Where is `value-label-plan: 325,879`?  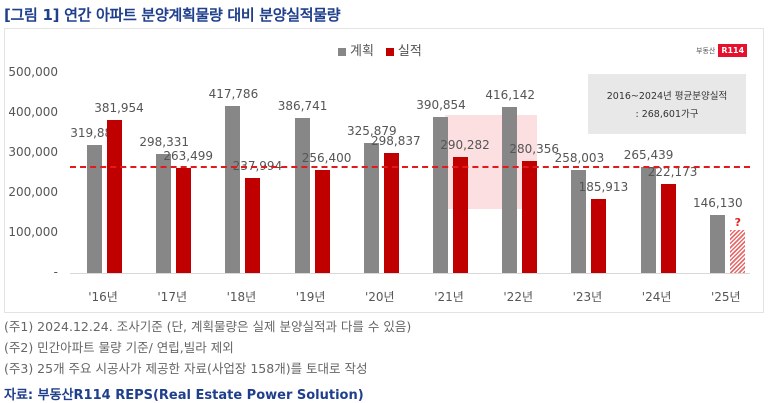
value-label-plan: 325,879 is located at coordinates (371, 130).